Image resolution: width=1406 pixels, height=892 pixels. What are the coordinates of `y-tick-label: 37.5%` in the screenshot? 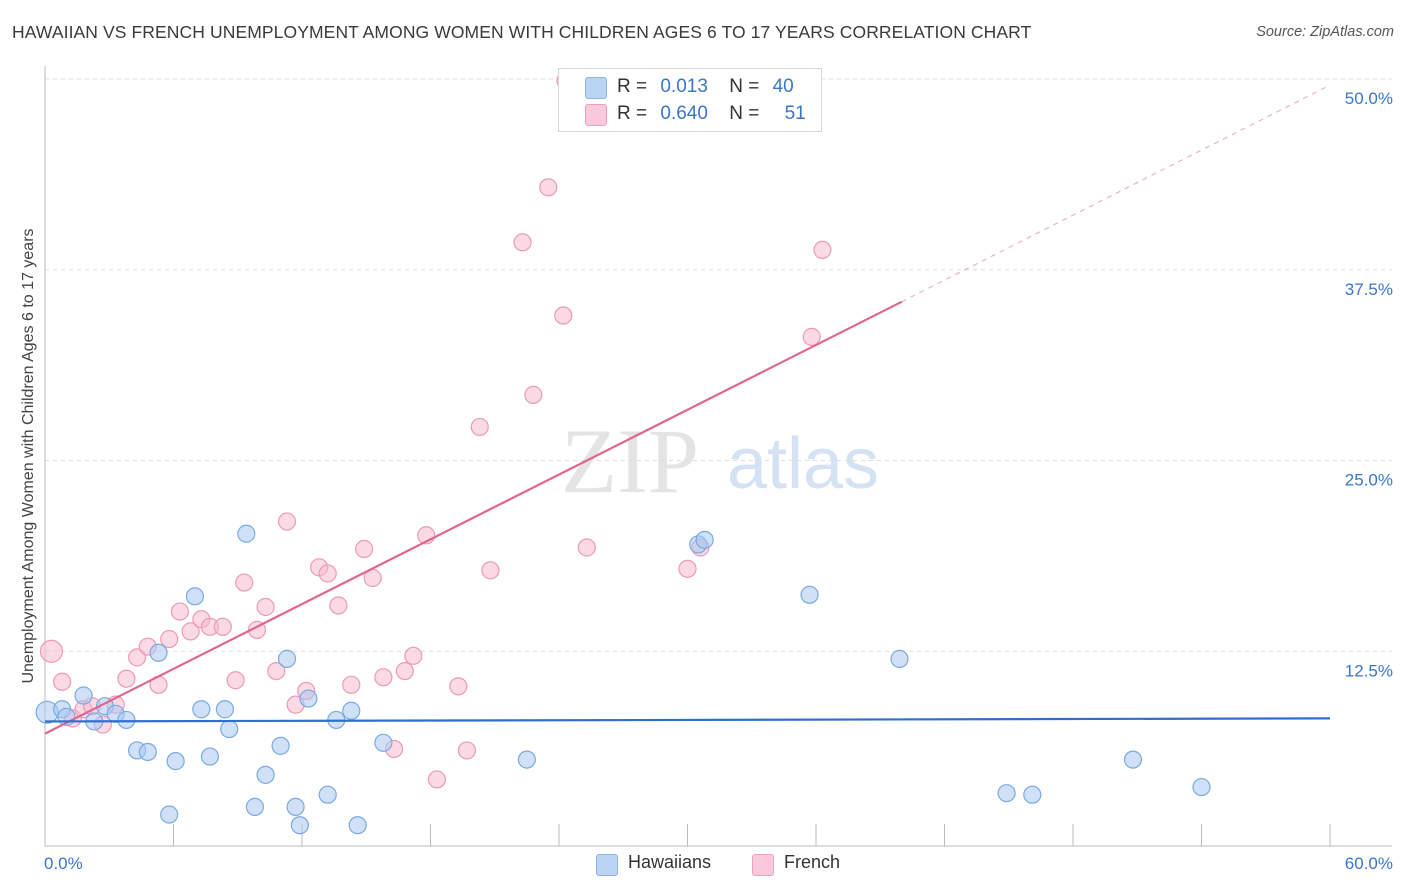 It's located at (1369, 289).